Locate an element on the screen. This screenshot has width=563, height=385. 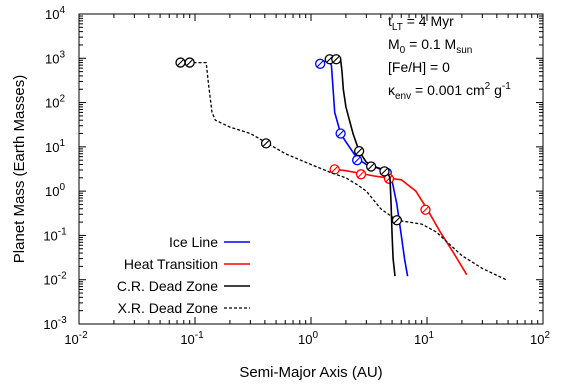
y-tick-label: 10⁻³ is located at coordinates (55, 323).